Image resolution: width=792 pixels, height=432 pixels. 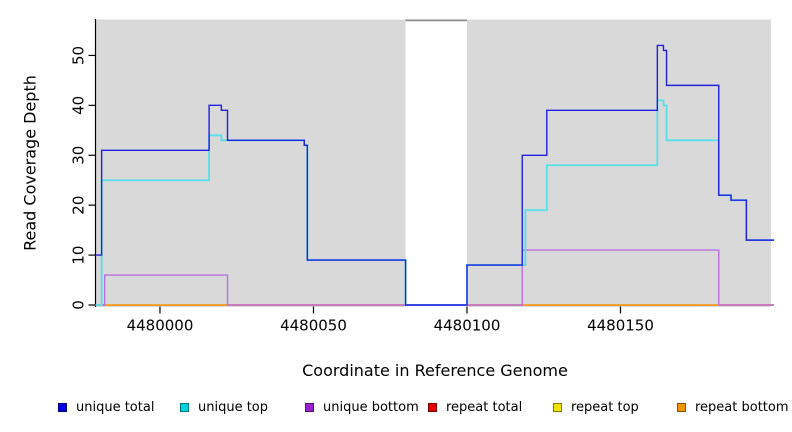 I want to click on legend-item-repeat-top: repeat top, so click(x=596, y=407).